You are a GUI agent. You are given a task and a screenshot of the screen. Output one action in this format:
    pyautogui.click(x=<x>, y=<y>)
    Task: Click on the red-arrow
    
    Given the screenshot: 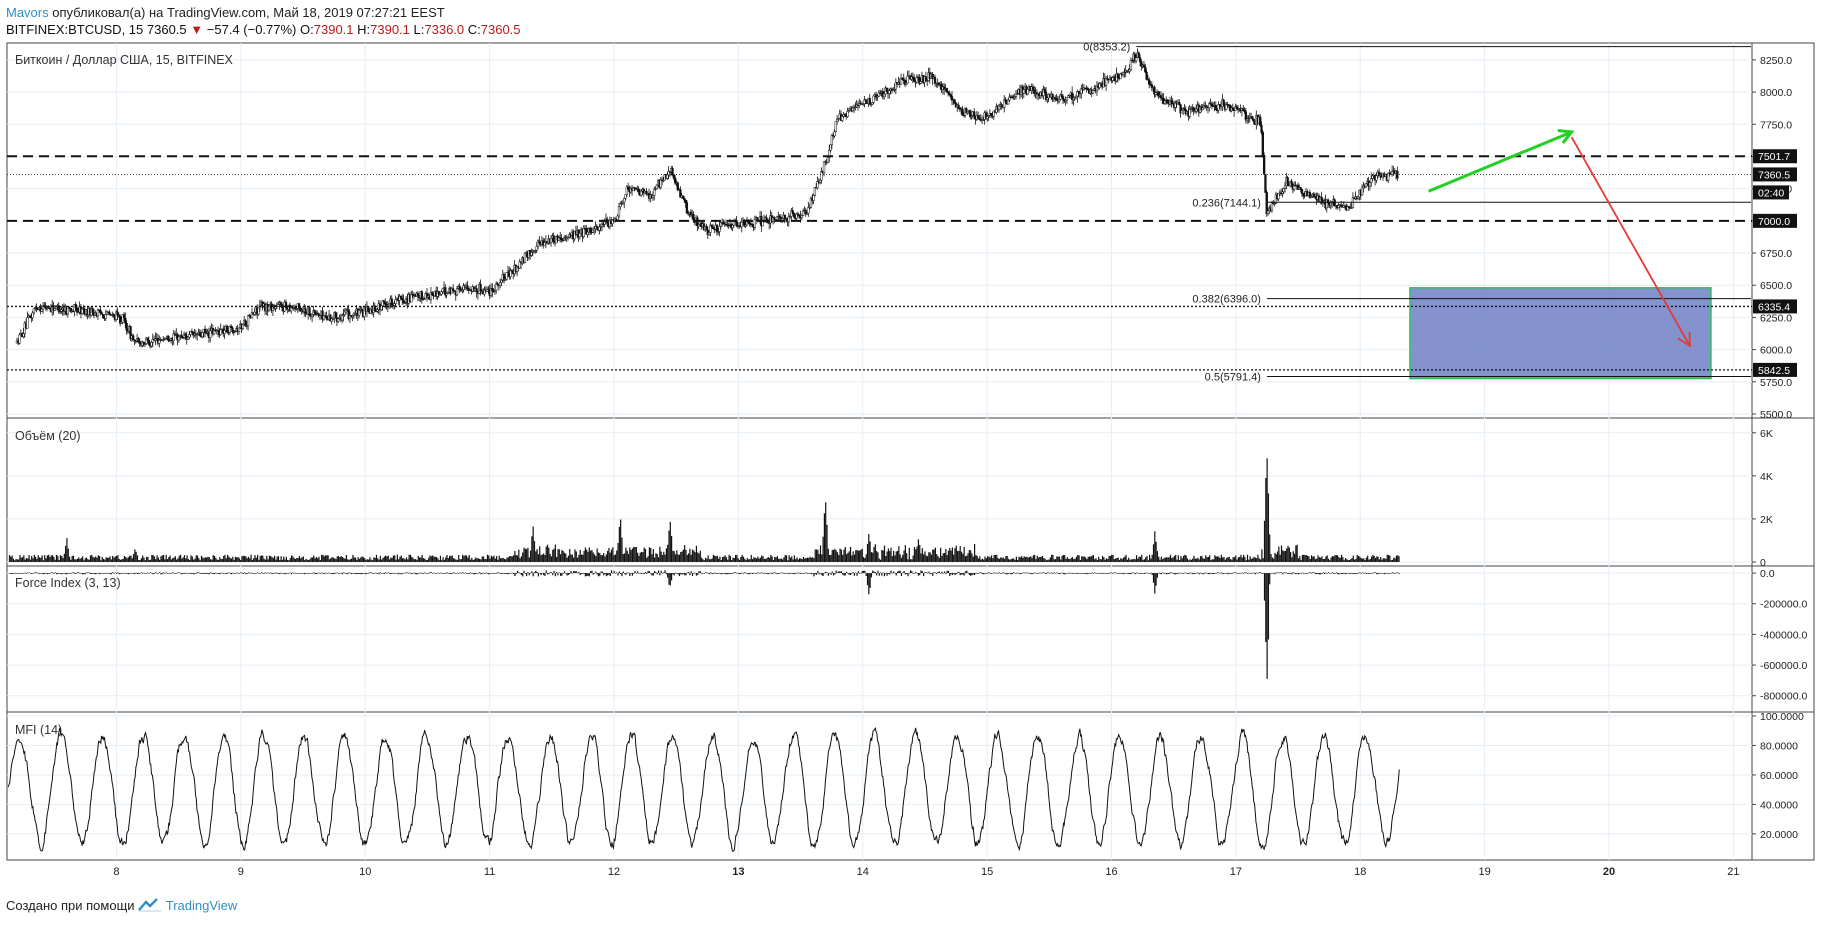 What is the action you would take?
    pyautogui.click(x=1630, y=241)
    